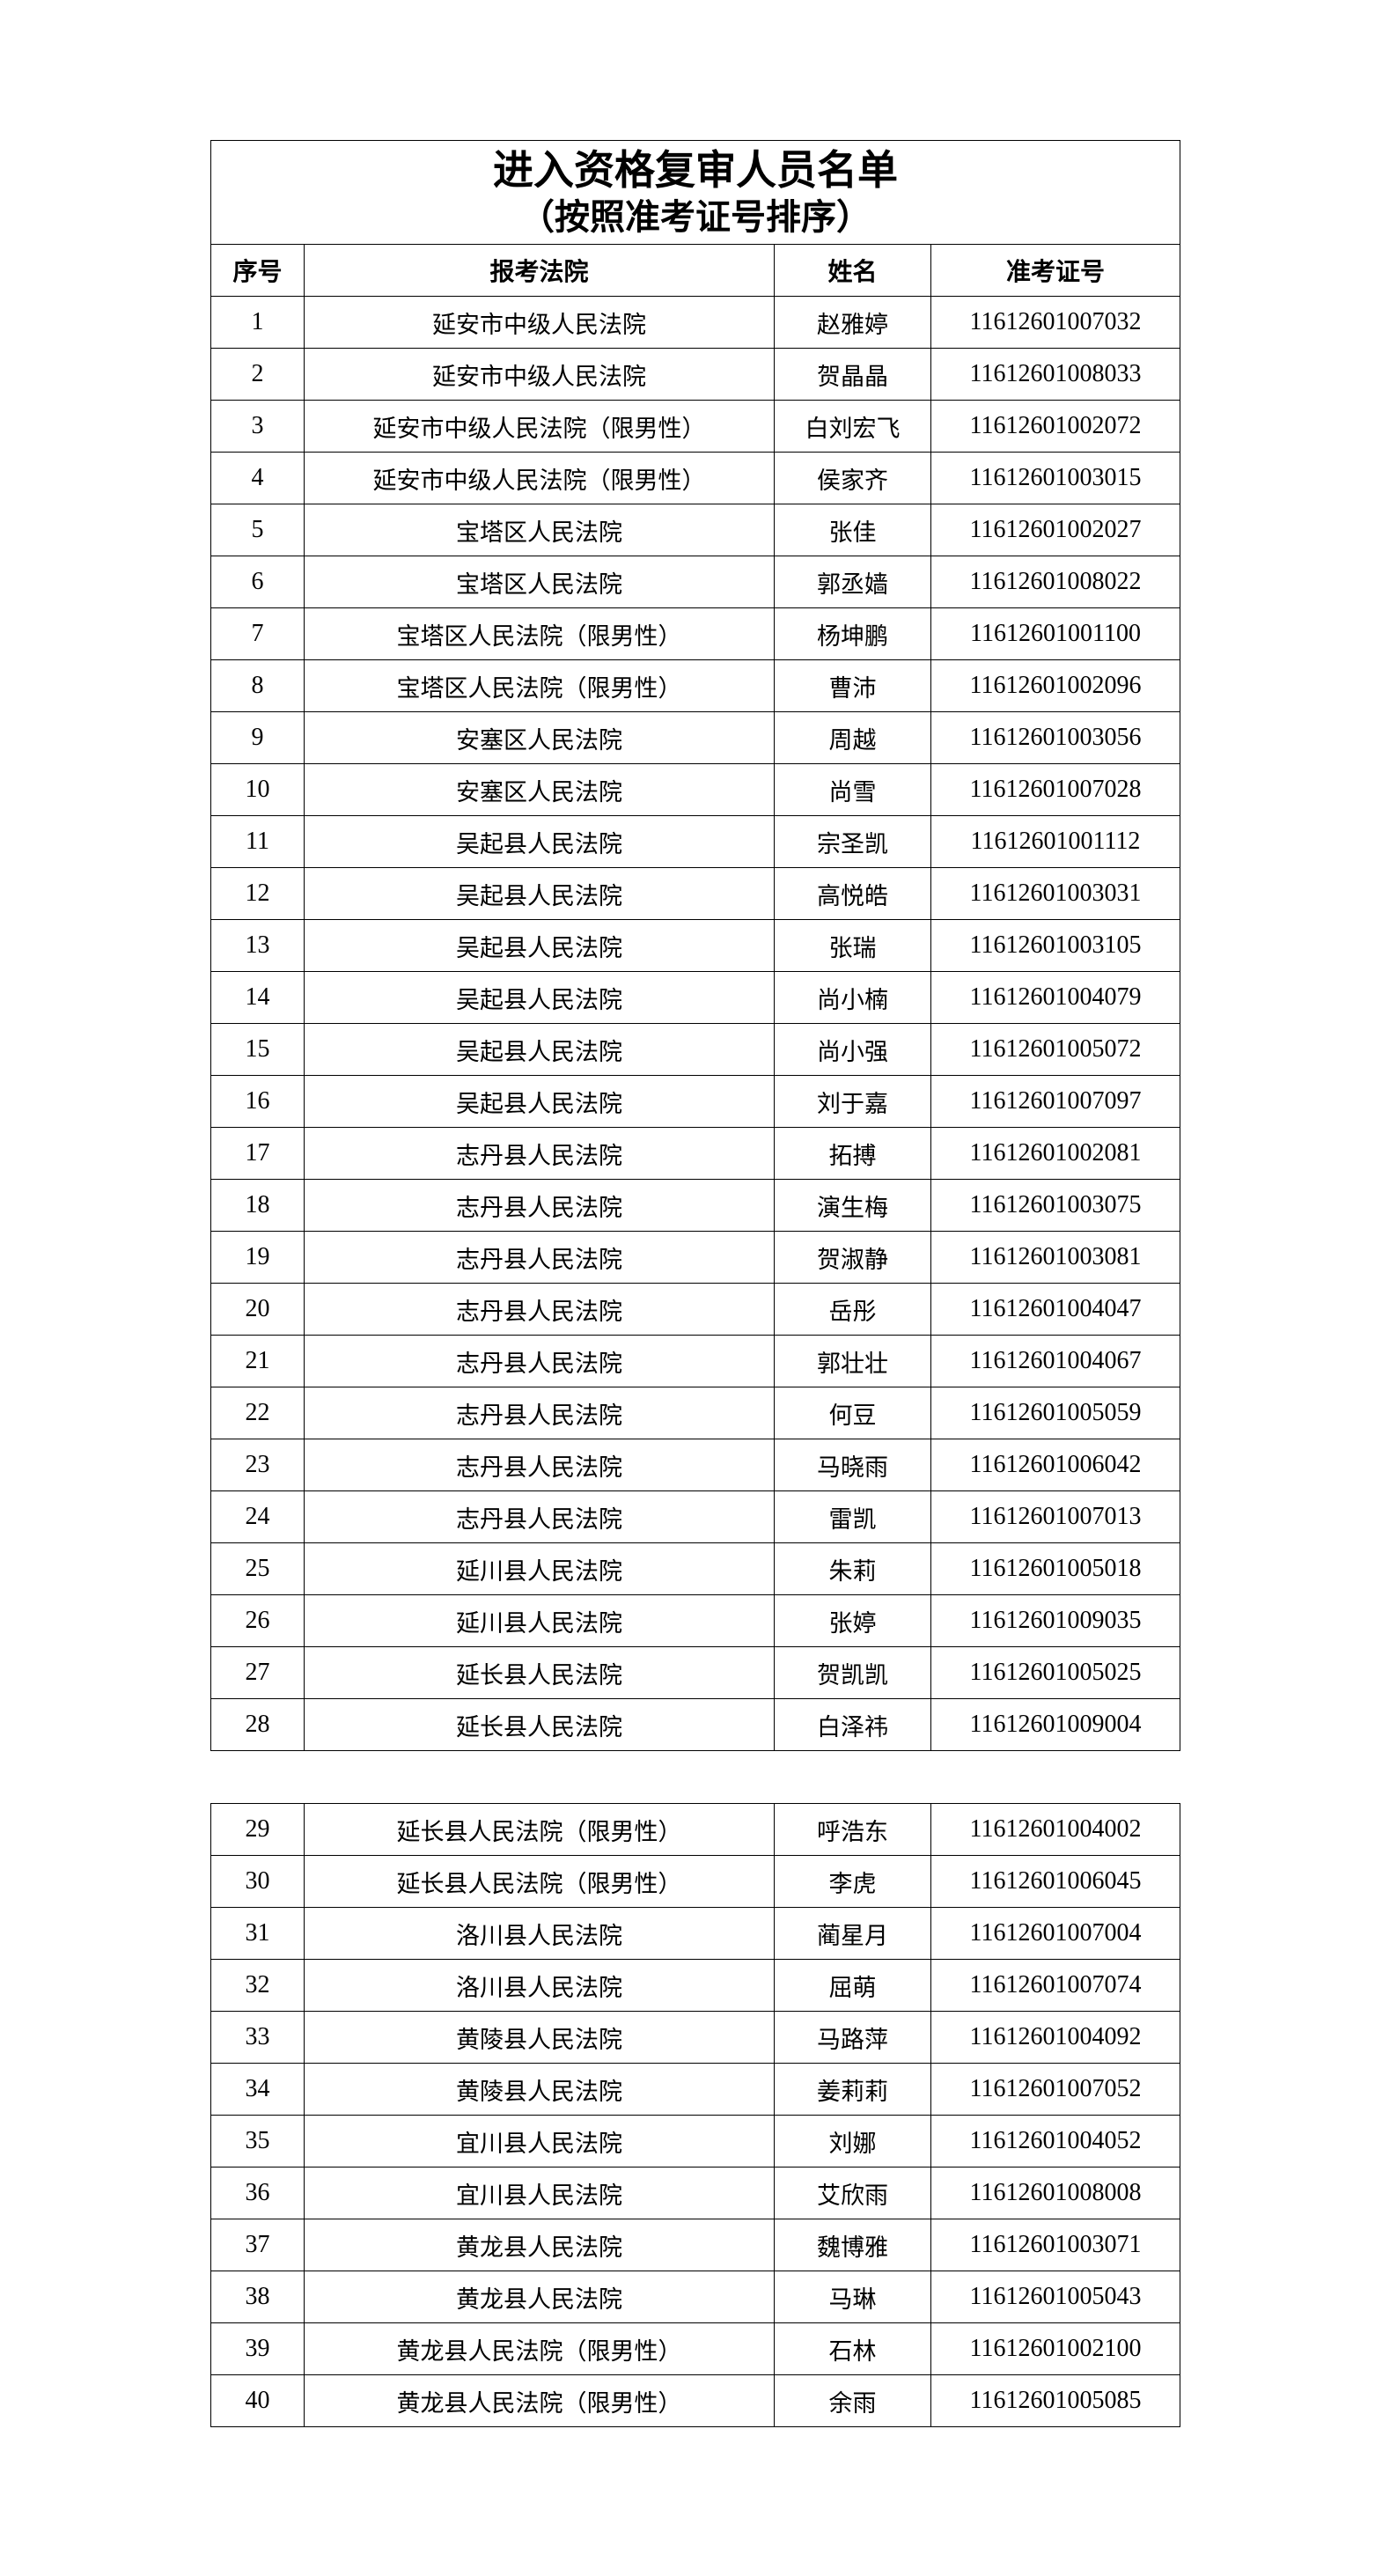  What do you see at coordinates (257, 2401) in the screenshot?
I see `row-index: 40` at bounding box center [257, 2401].